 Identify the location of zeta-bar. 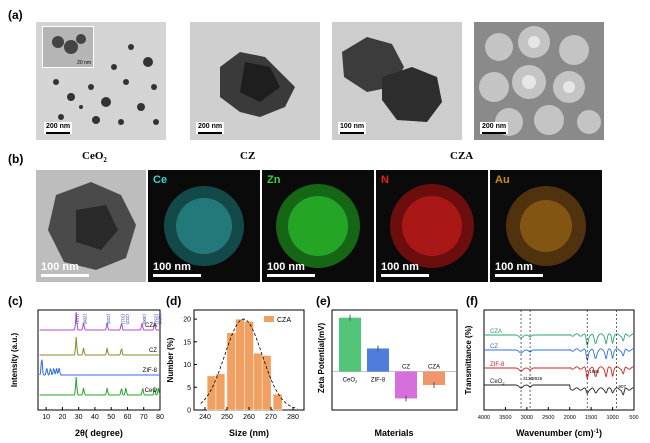
(378, 360).